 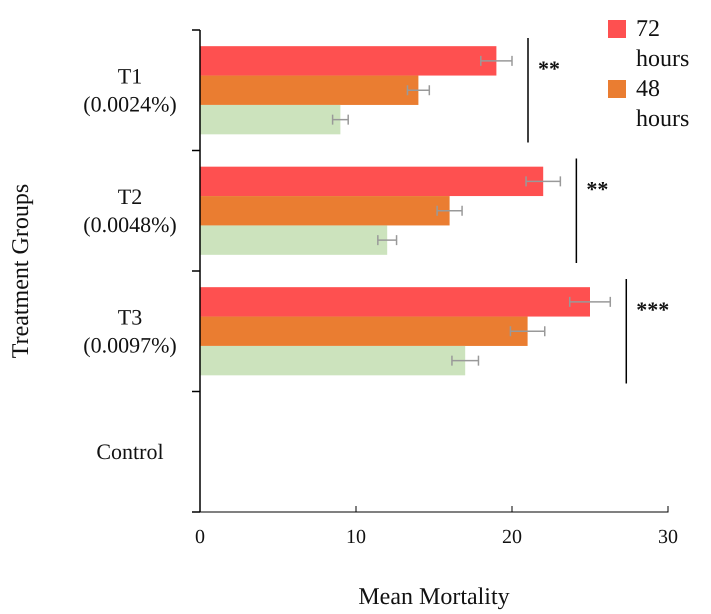 What do you see at coordinates (434, 597) in the screenshot?
I see `x-axis-title: Mean Mortality` at bounding box center [434, 597].